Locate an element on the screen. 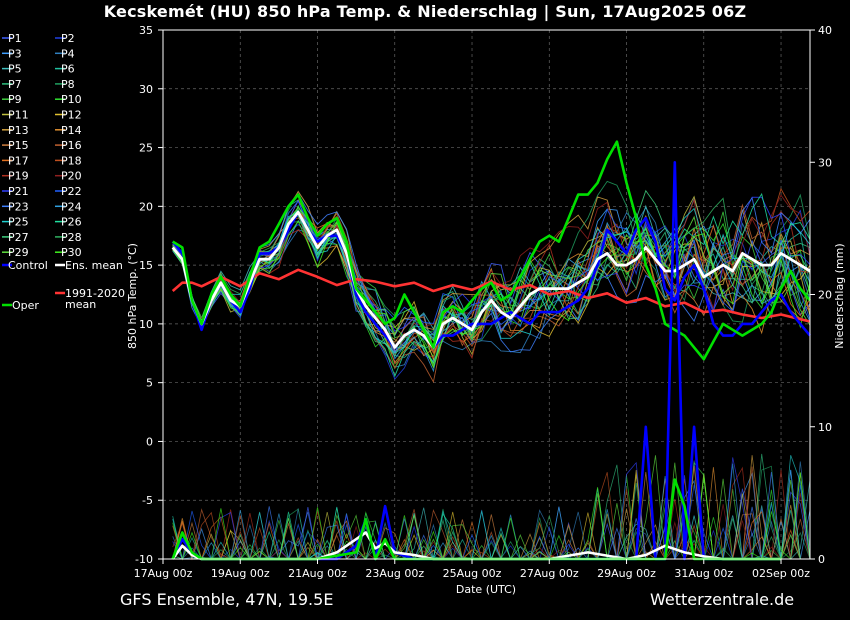 Image resolution: width=850 pixels, height=620 pixels. legend-label: P19 is located at coordinates (18, 176).